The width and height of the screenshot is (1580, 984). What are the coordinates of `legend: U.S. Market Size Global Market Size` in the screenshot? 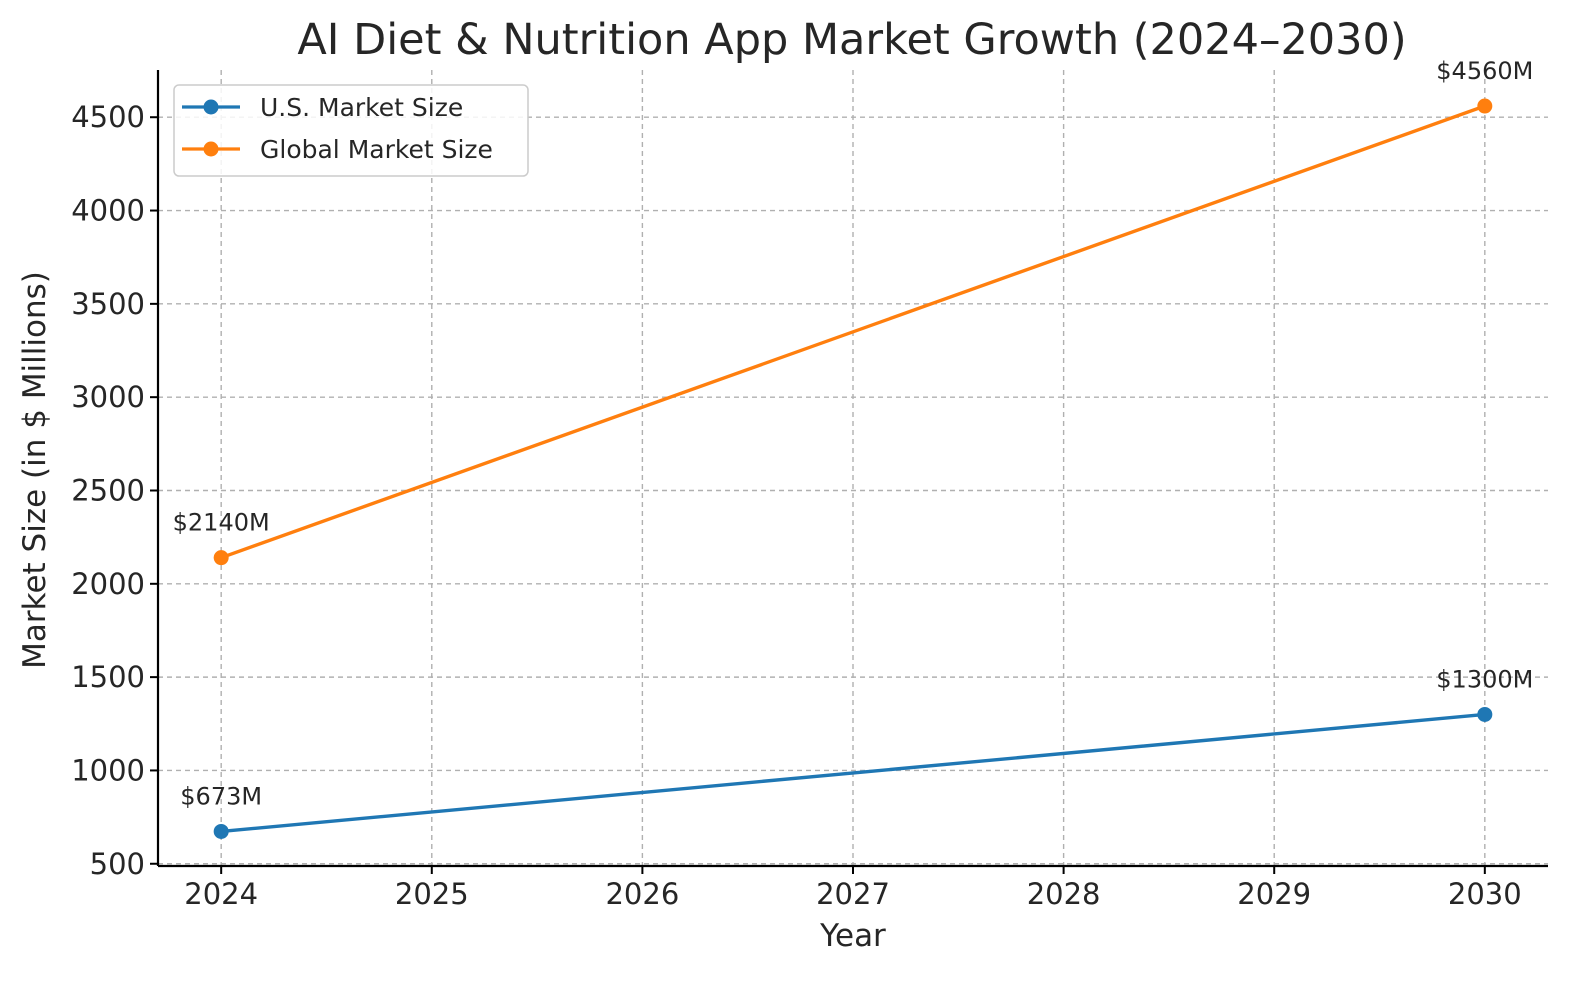 It's located at (351, 130).